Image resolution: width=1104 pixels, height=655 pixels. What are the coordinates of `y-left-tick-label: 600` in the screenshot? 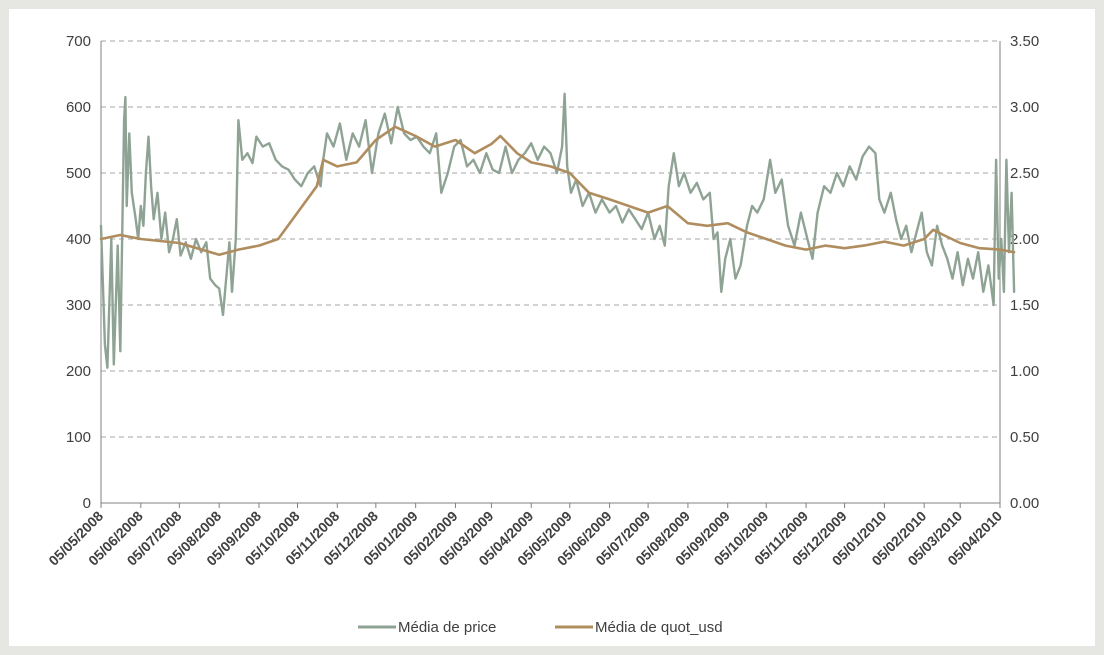 It's located at (78, 107).